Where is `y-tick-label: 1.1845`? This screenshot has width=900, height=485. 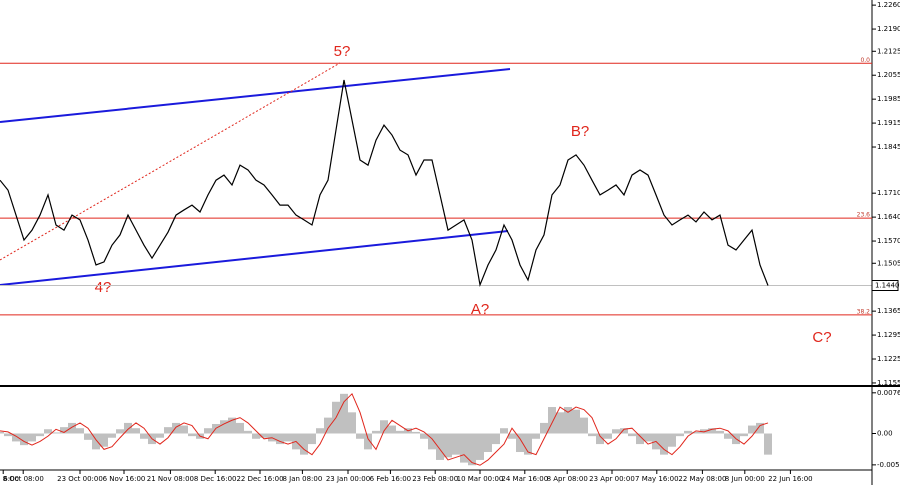
y-tick-label: 1.1845 is located at coordinates (888, 147).